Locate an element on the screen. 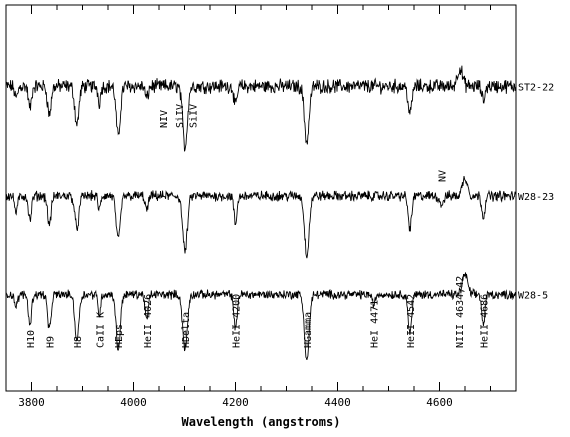  line-label: CaII K is located at coordinates (100, 330).